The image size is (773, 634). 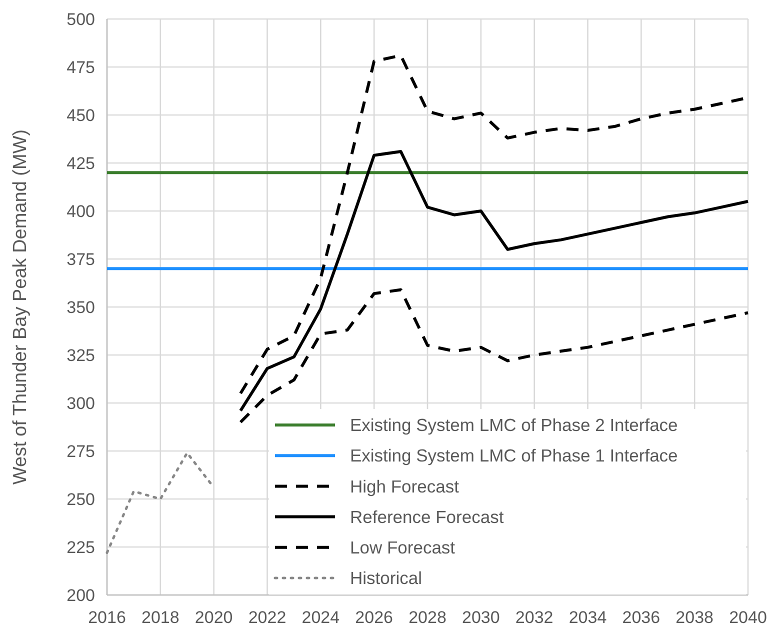 I want to click on y-tick-label: 450, so click(x=80, y=115).